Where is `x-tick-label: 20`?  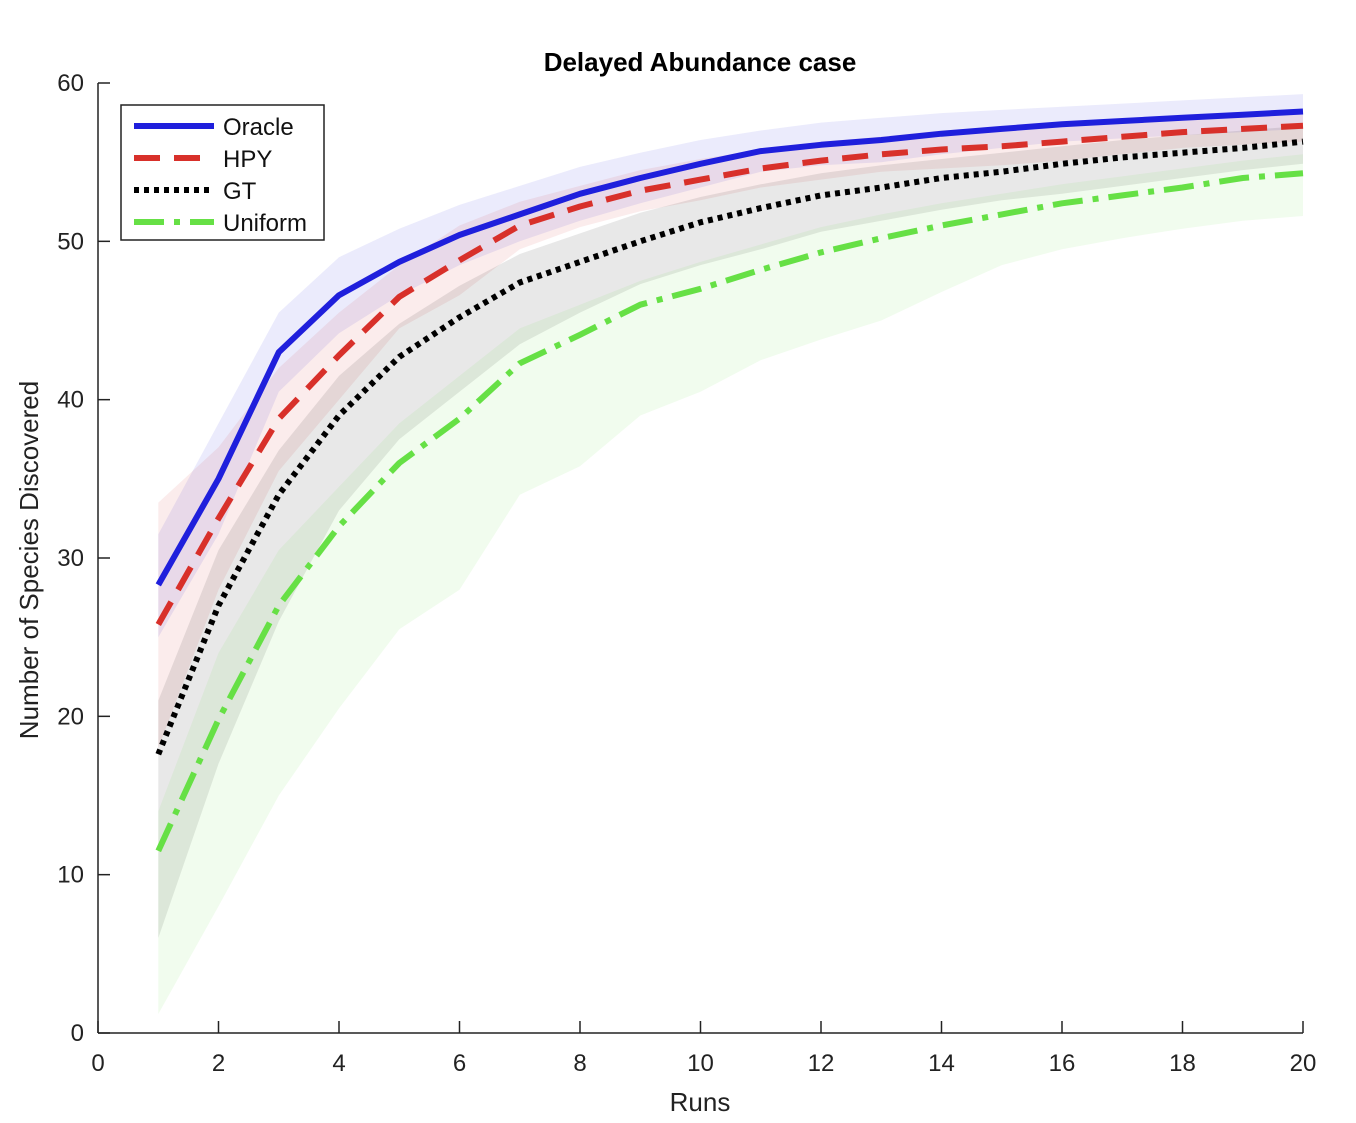
x-tick-label: 20 is located at coordinates (1303, 1063).